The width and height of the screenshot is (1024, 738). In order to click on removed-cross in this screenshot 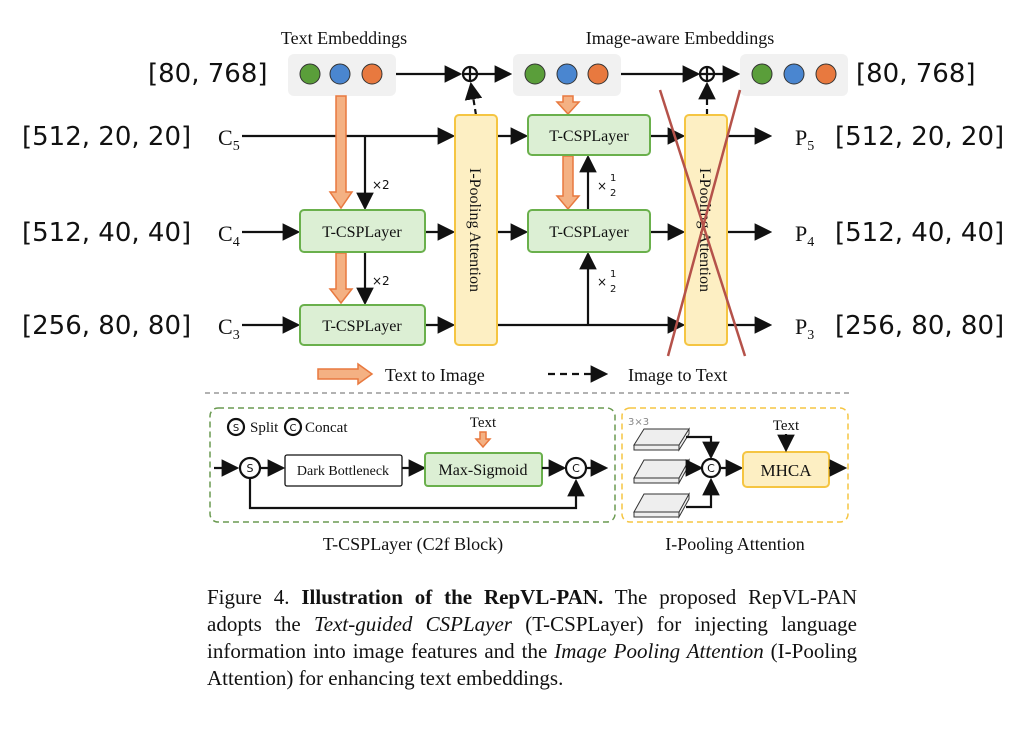, I will do `click(702, 223)`.